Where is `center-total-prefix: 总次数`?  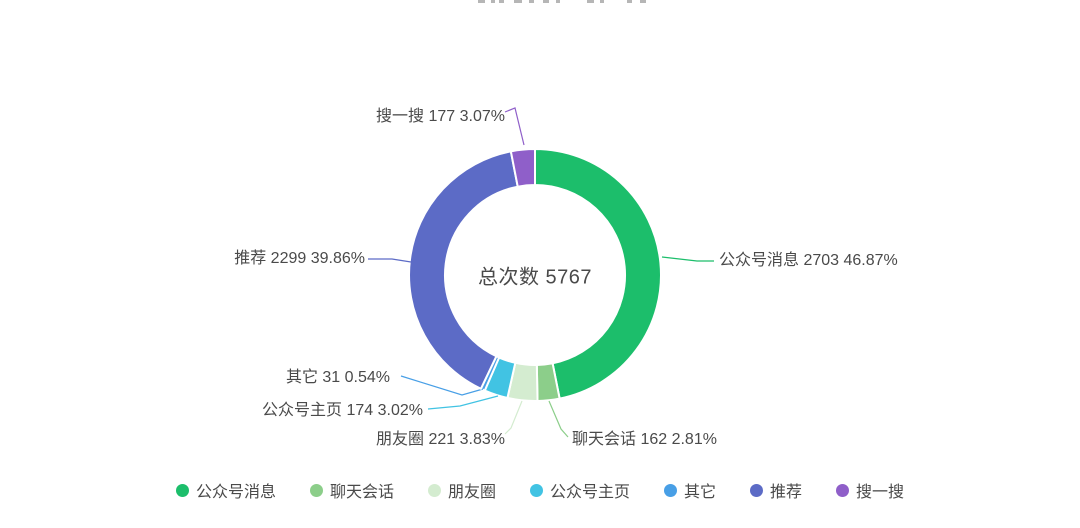 center-total-prefix: 总次数 is located at coordinates (508, 277).